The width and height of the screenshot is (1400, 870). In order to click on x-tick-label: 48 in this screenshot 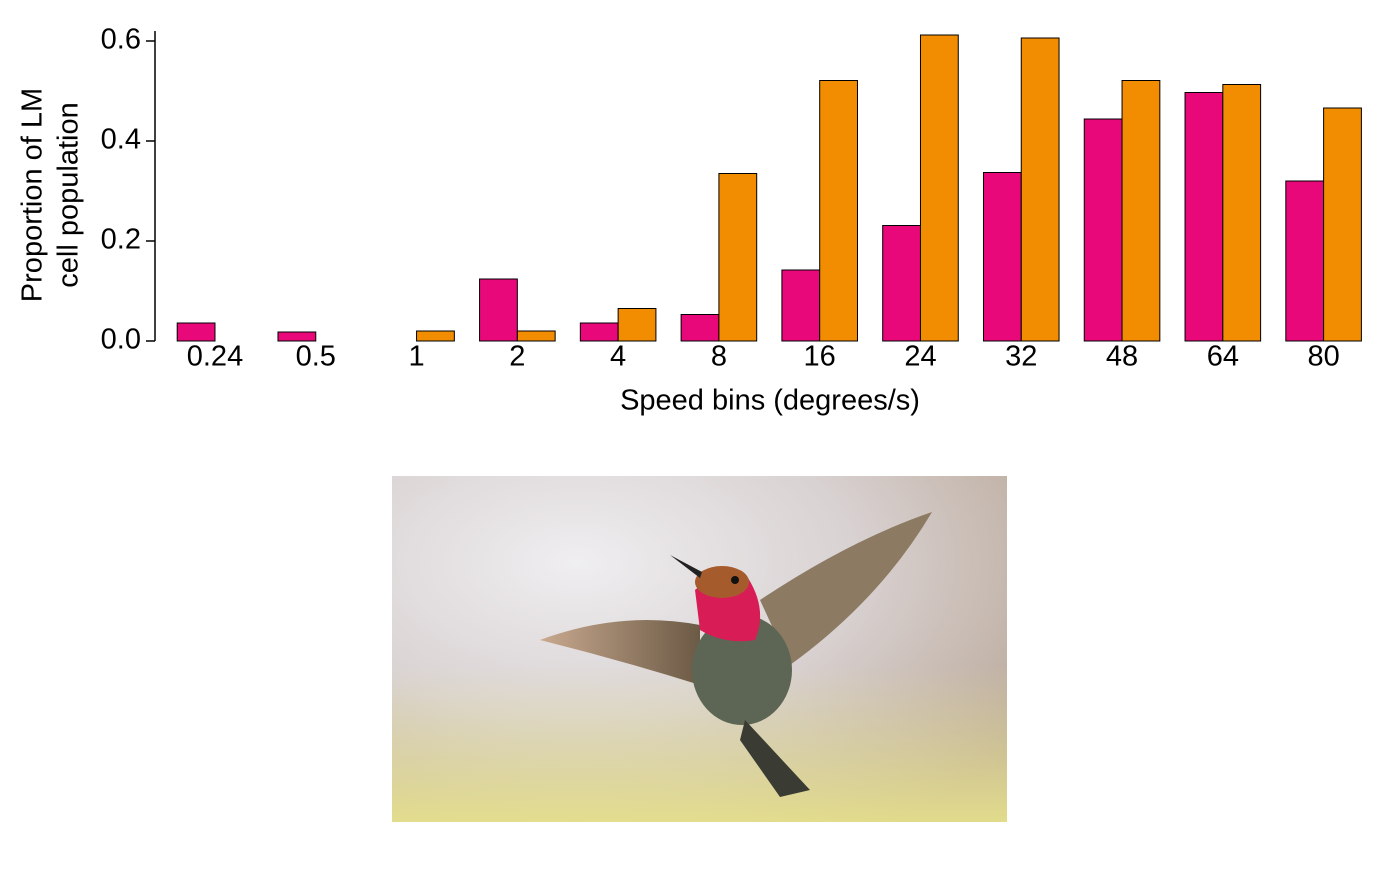, I will do `click(1122, 357)`.